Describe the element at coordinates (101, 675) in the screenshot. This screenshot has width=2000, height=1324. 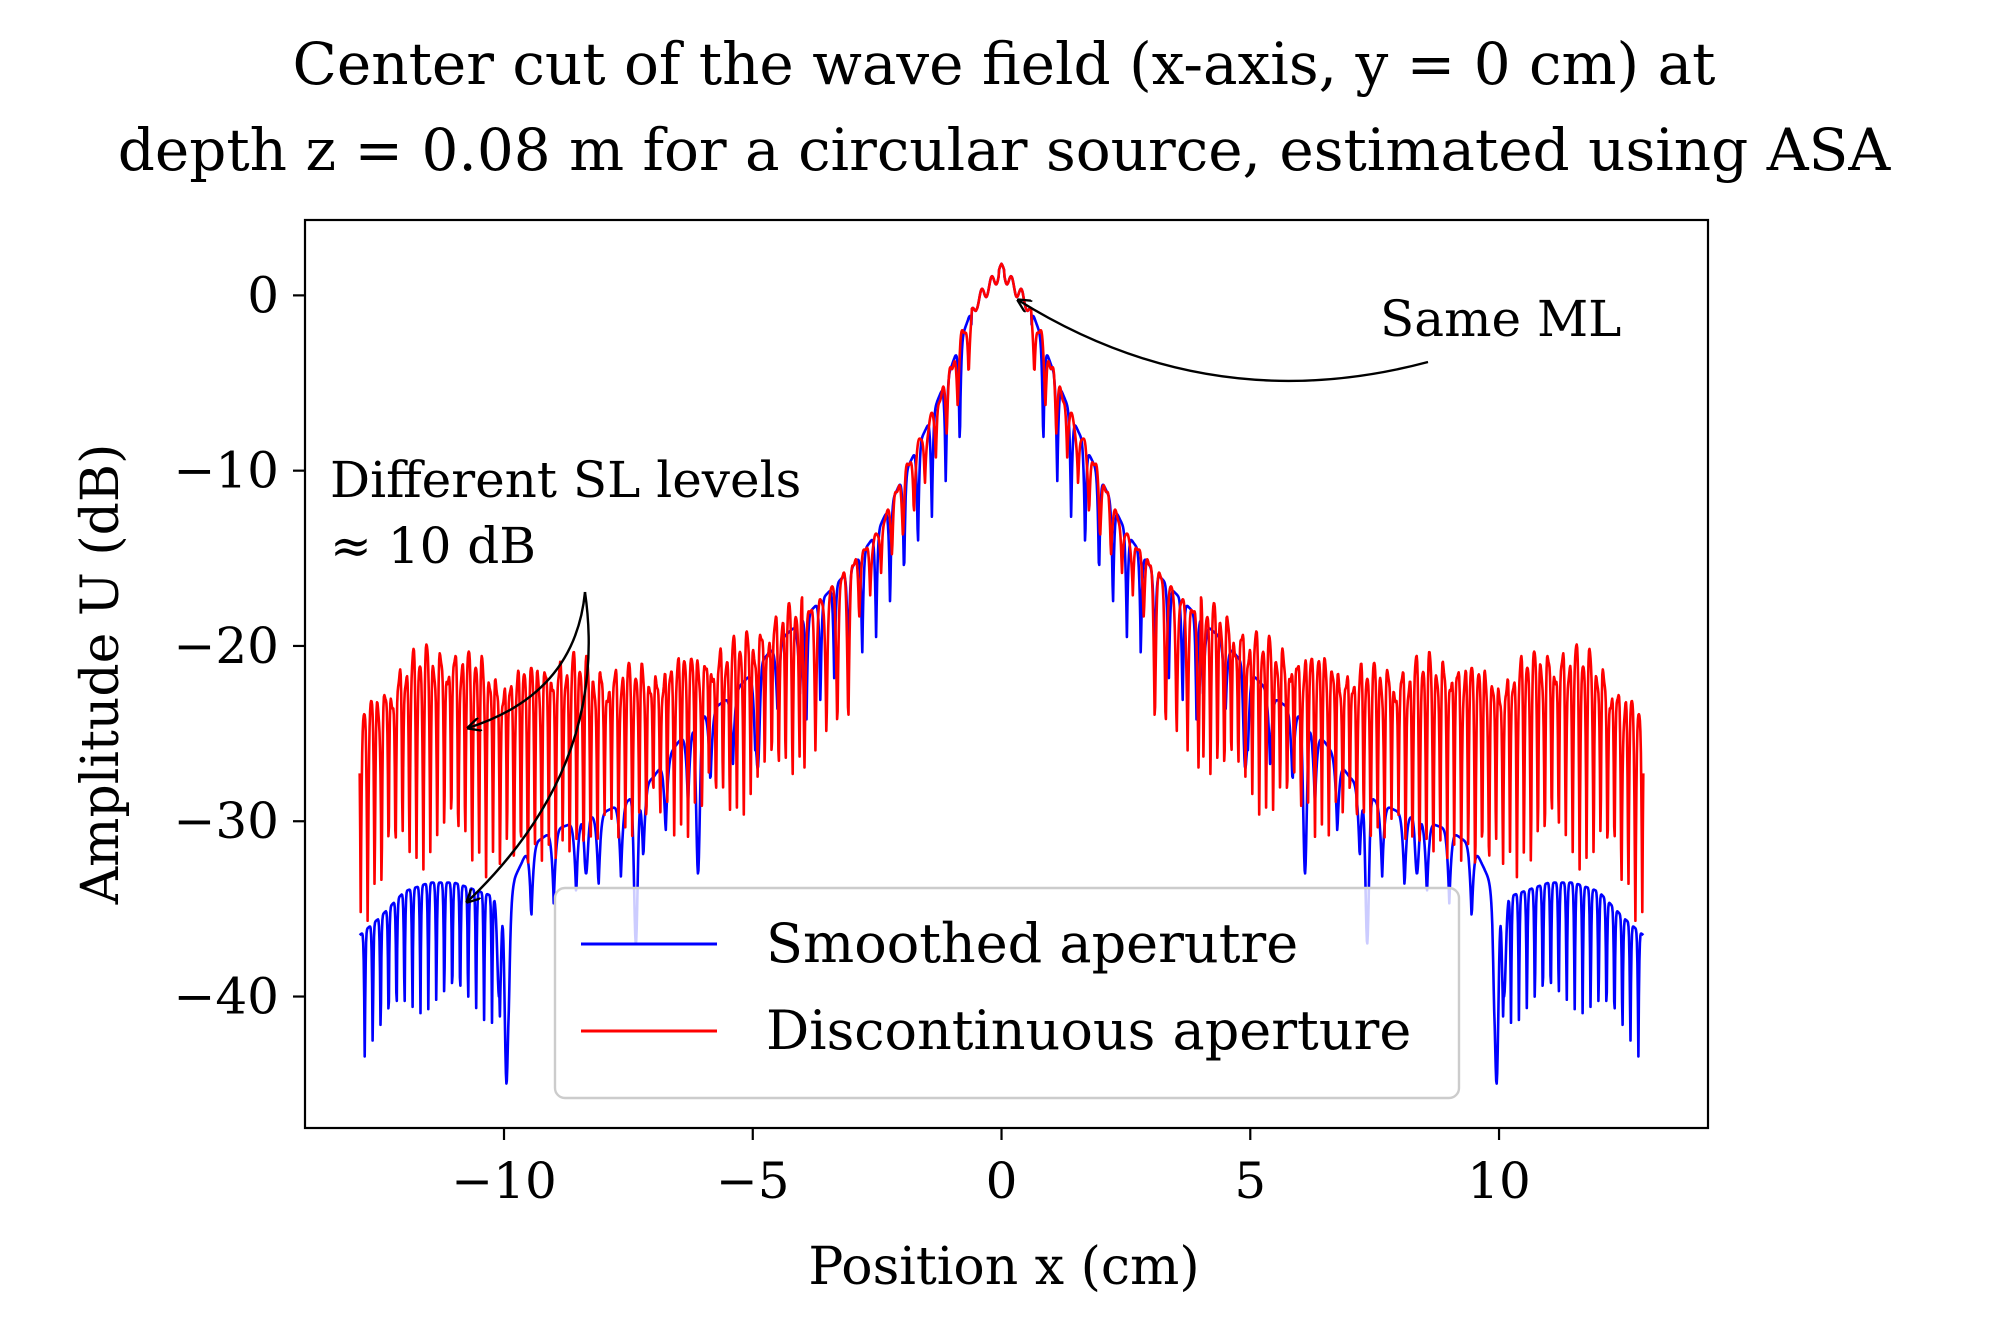
I see `y-axis-label: Amplitude U (dB)` at that location.